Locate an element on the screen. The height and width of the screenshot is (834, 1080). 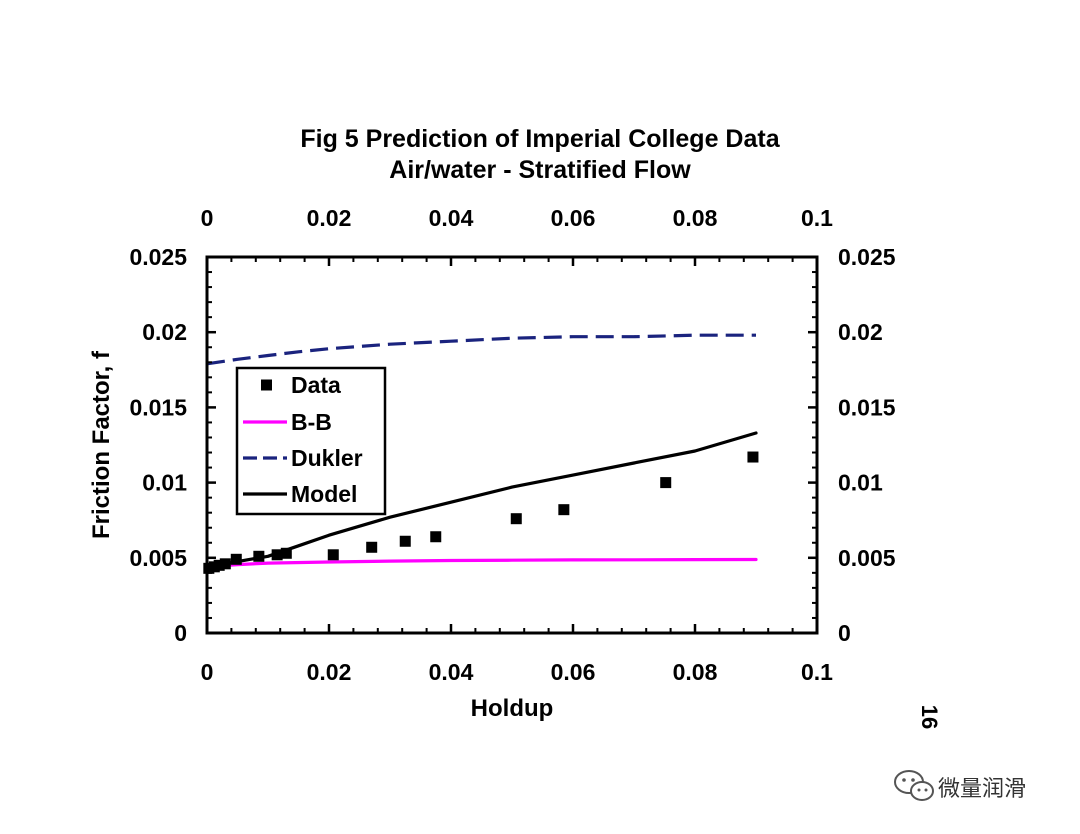
x-axis-label: Holdup is located at coordinates (512, 708).